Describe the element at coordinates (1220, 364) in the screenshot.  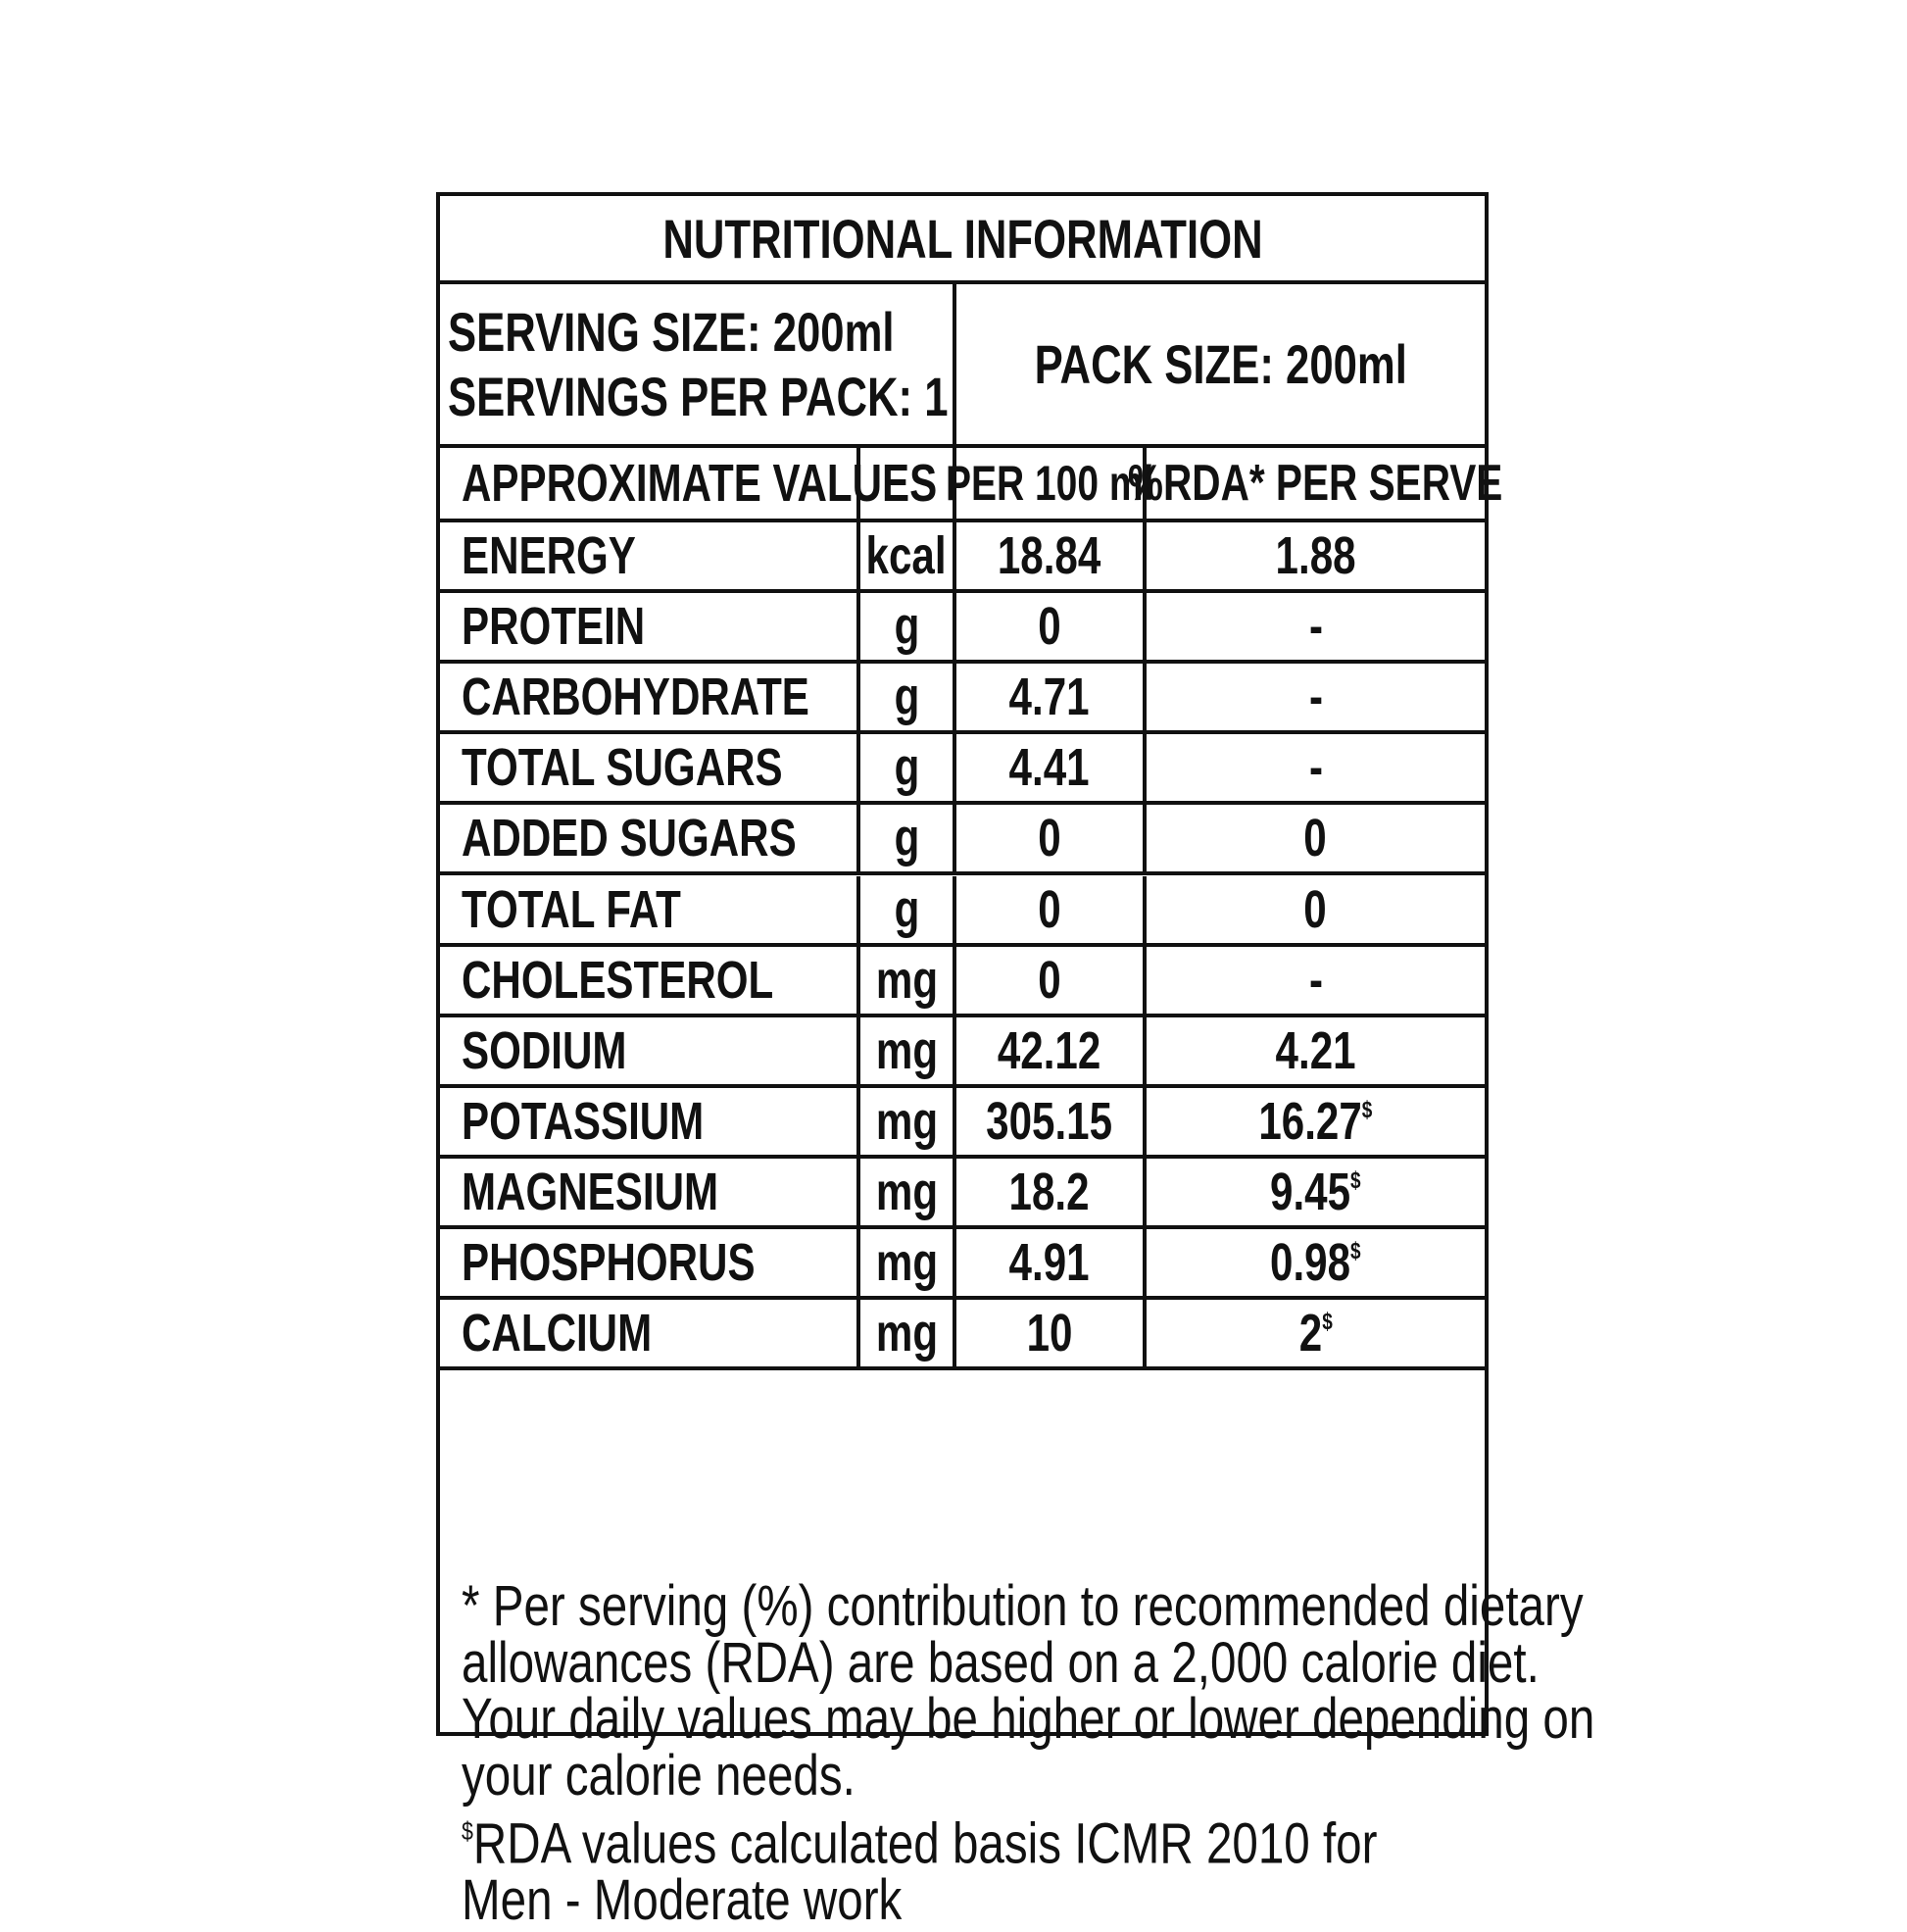
I see `pack-size: PACK SIZE: 200ml` at that location.